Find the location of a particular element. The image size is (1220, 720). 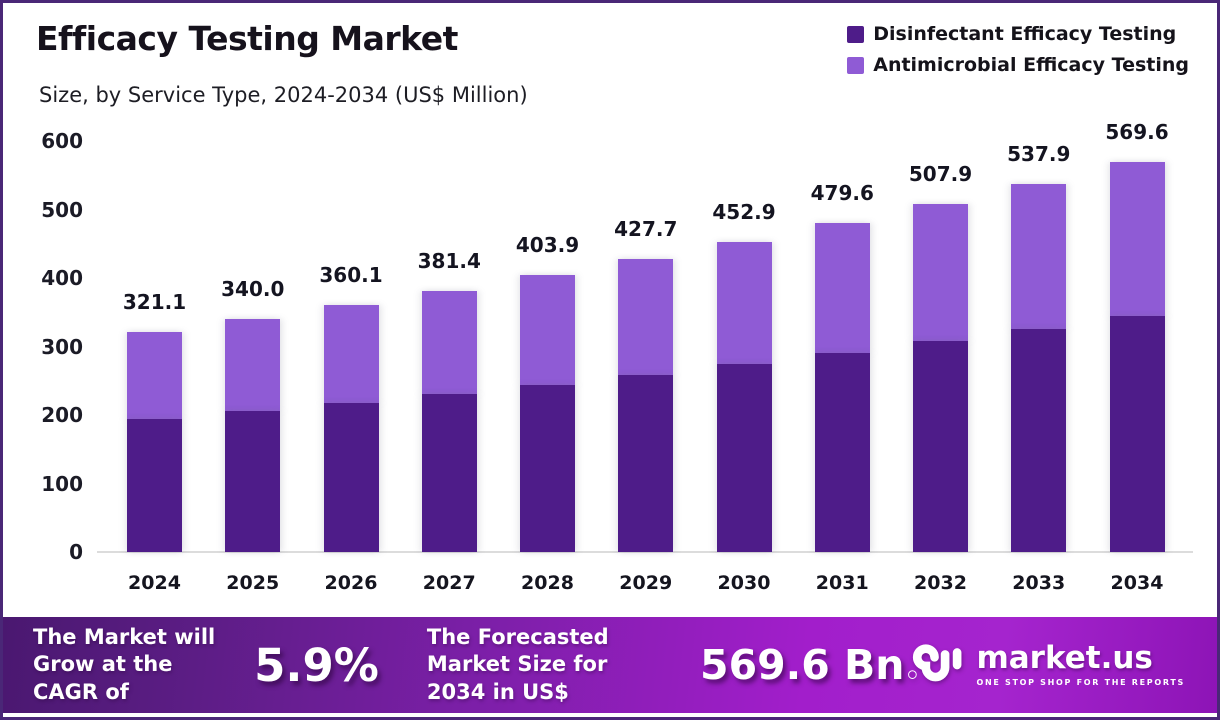

x-axis-tick-label: 2028 is located at coordinates (547, 583).